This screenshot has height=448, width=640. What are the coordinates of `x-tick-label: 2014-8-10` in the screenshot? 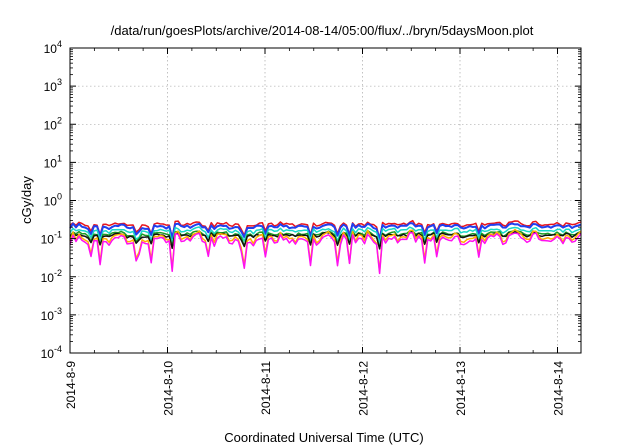 It's located at (169, 388).